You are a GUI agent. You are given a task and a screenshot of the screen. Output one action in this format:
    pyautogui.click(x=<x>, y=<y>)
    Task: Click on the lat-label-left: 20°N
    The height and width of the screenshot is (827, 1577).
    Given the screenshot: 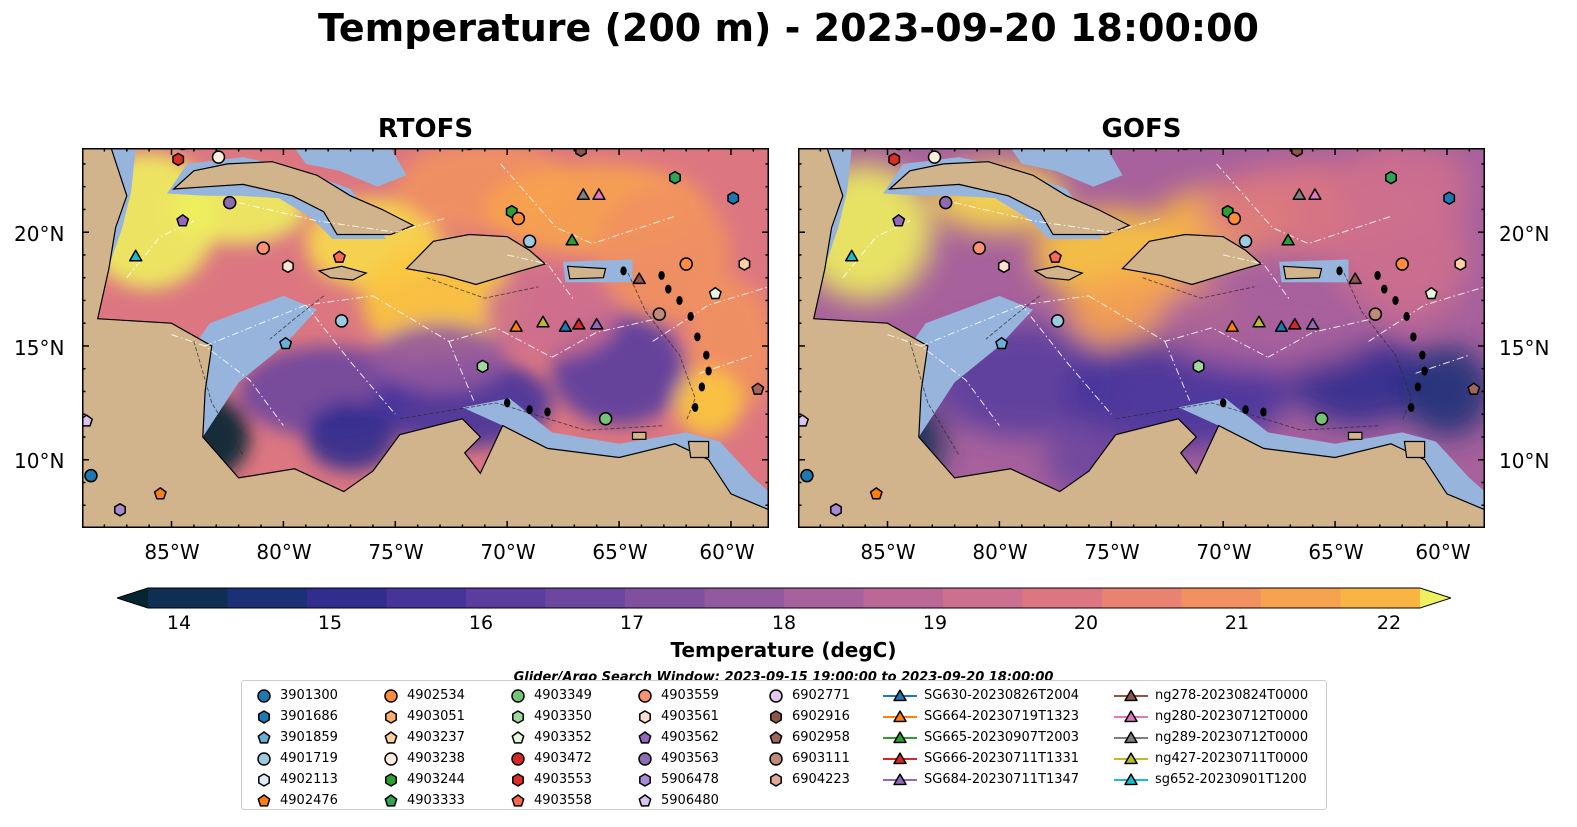 What is the action you would take?
    pyautogui.click(x=39, y=234)
    